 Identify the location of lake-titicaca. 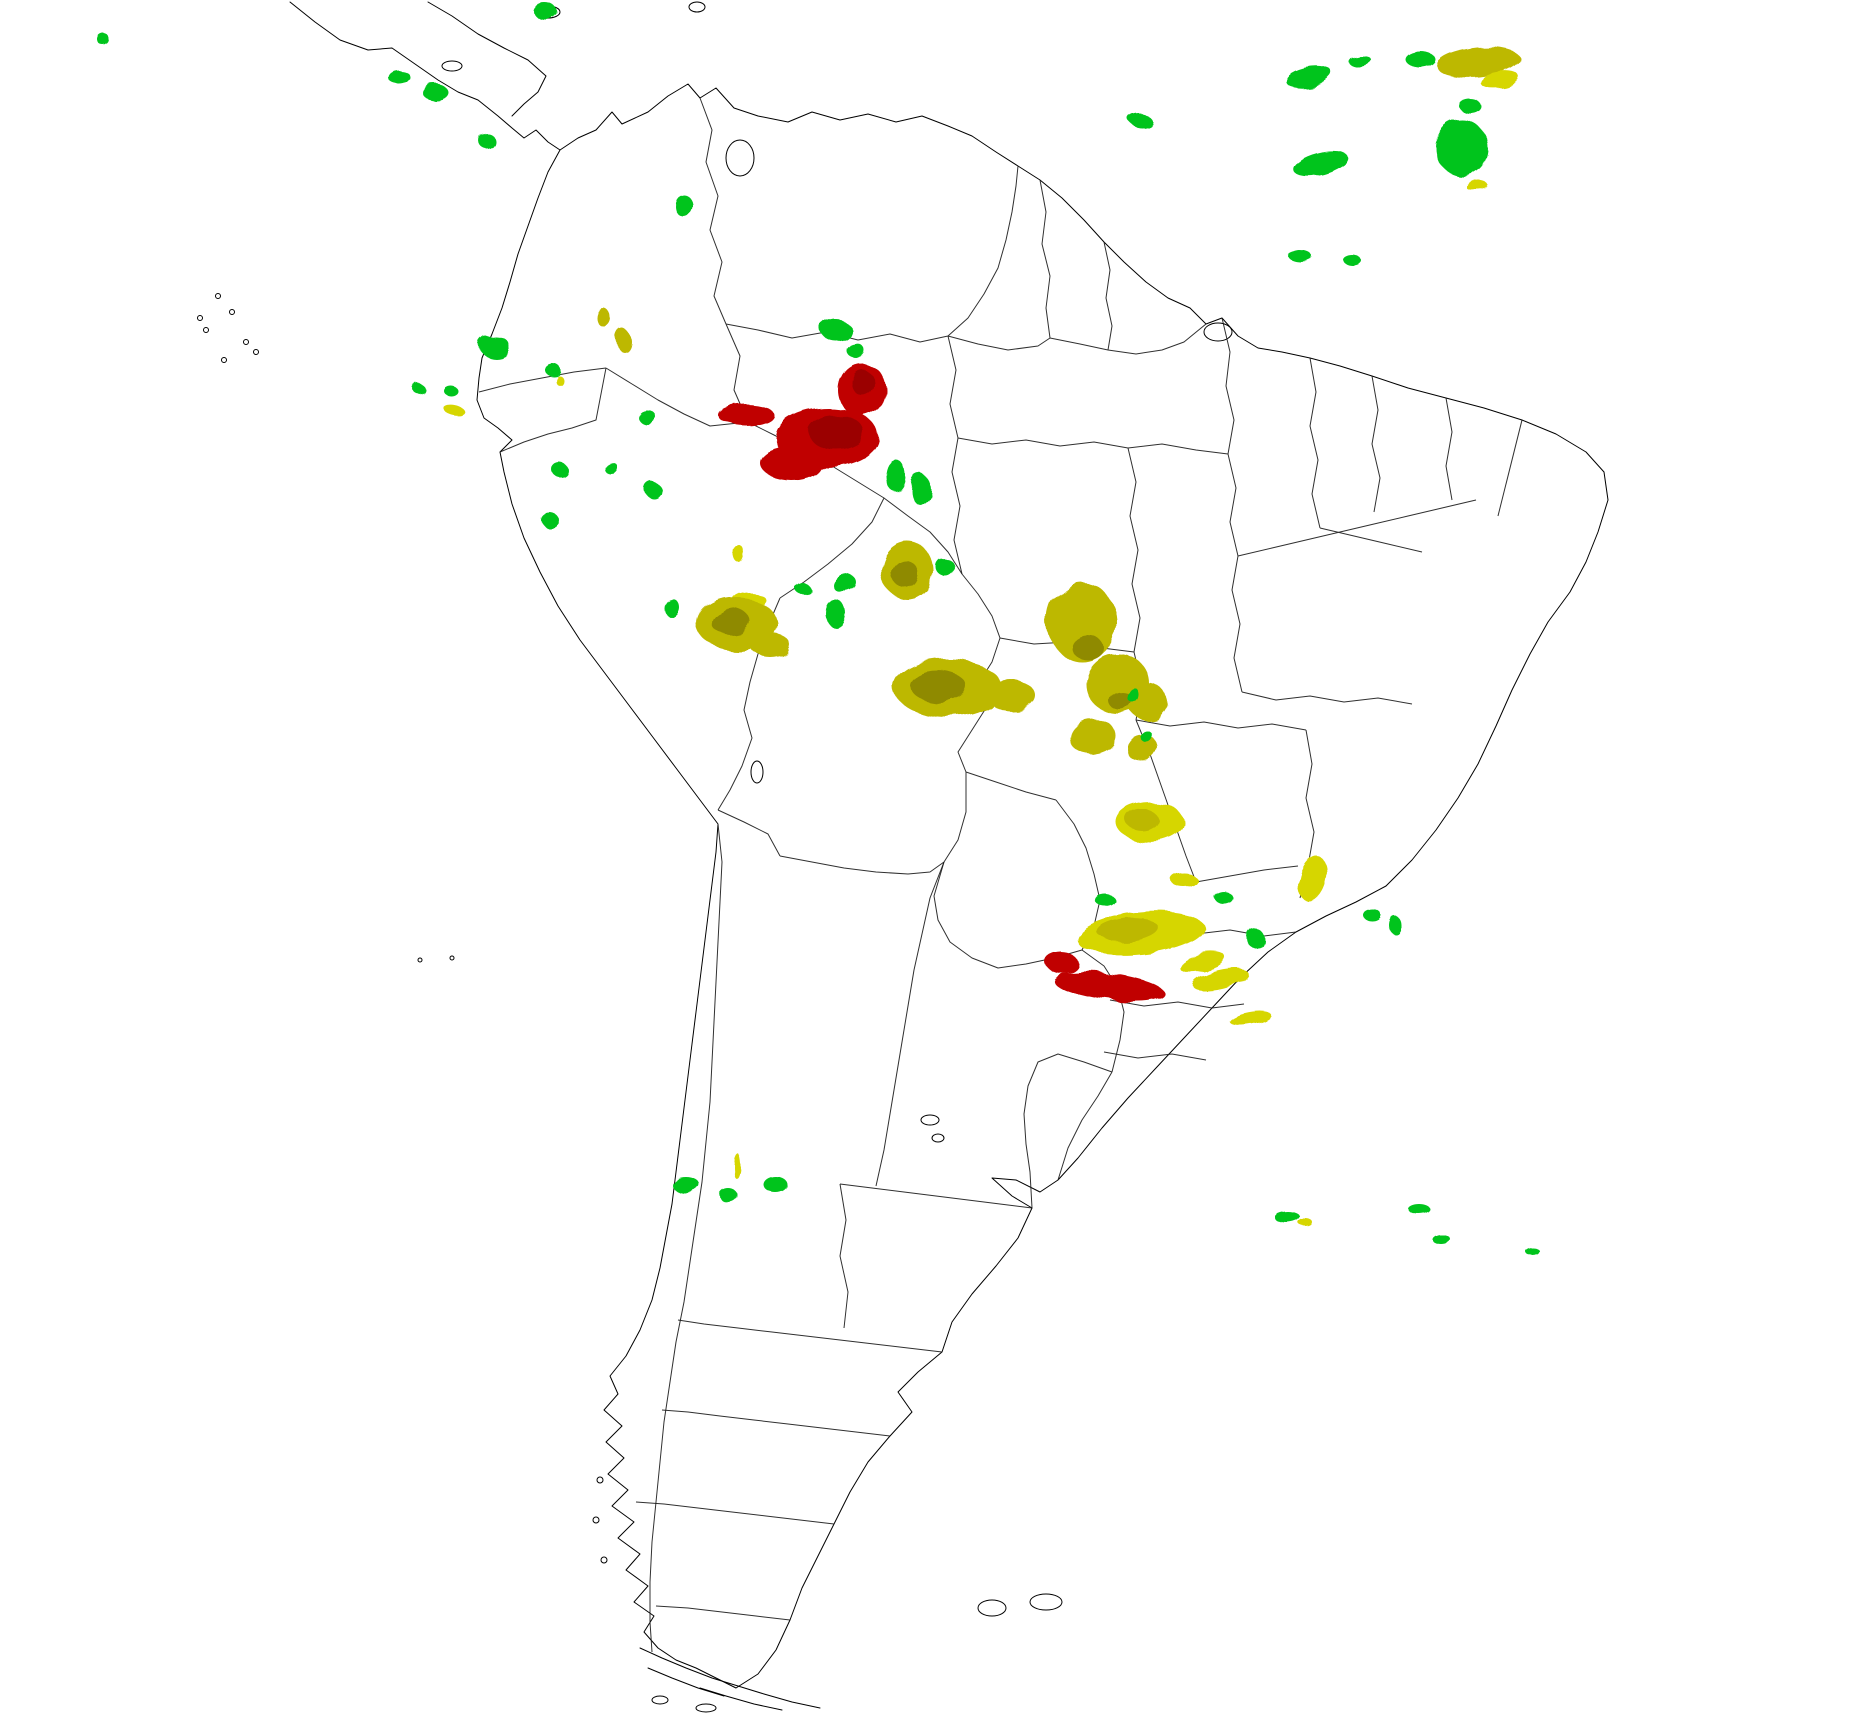
(757, 772).